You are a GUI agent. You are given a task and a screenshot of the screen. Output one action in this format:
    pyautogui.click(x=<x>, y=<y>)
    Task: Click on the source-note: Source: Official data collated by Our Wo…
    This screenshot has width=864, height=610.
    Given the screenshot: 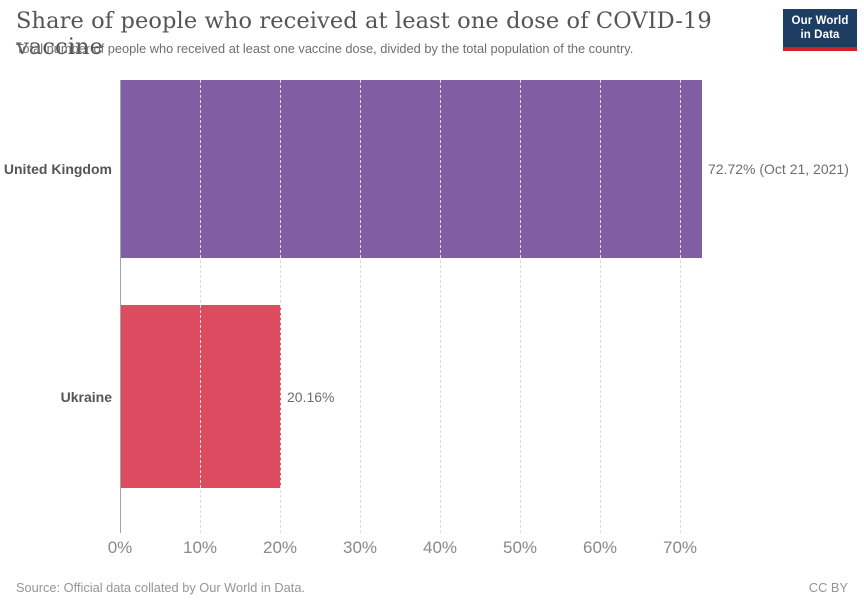 What is the action you would take?
    pyautogui.click(x=161, y=587)
    